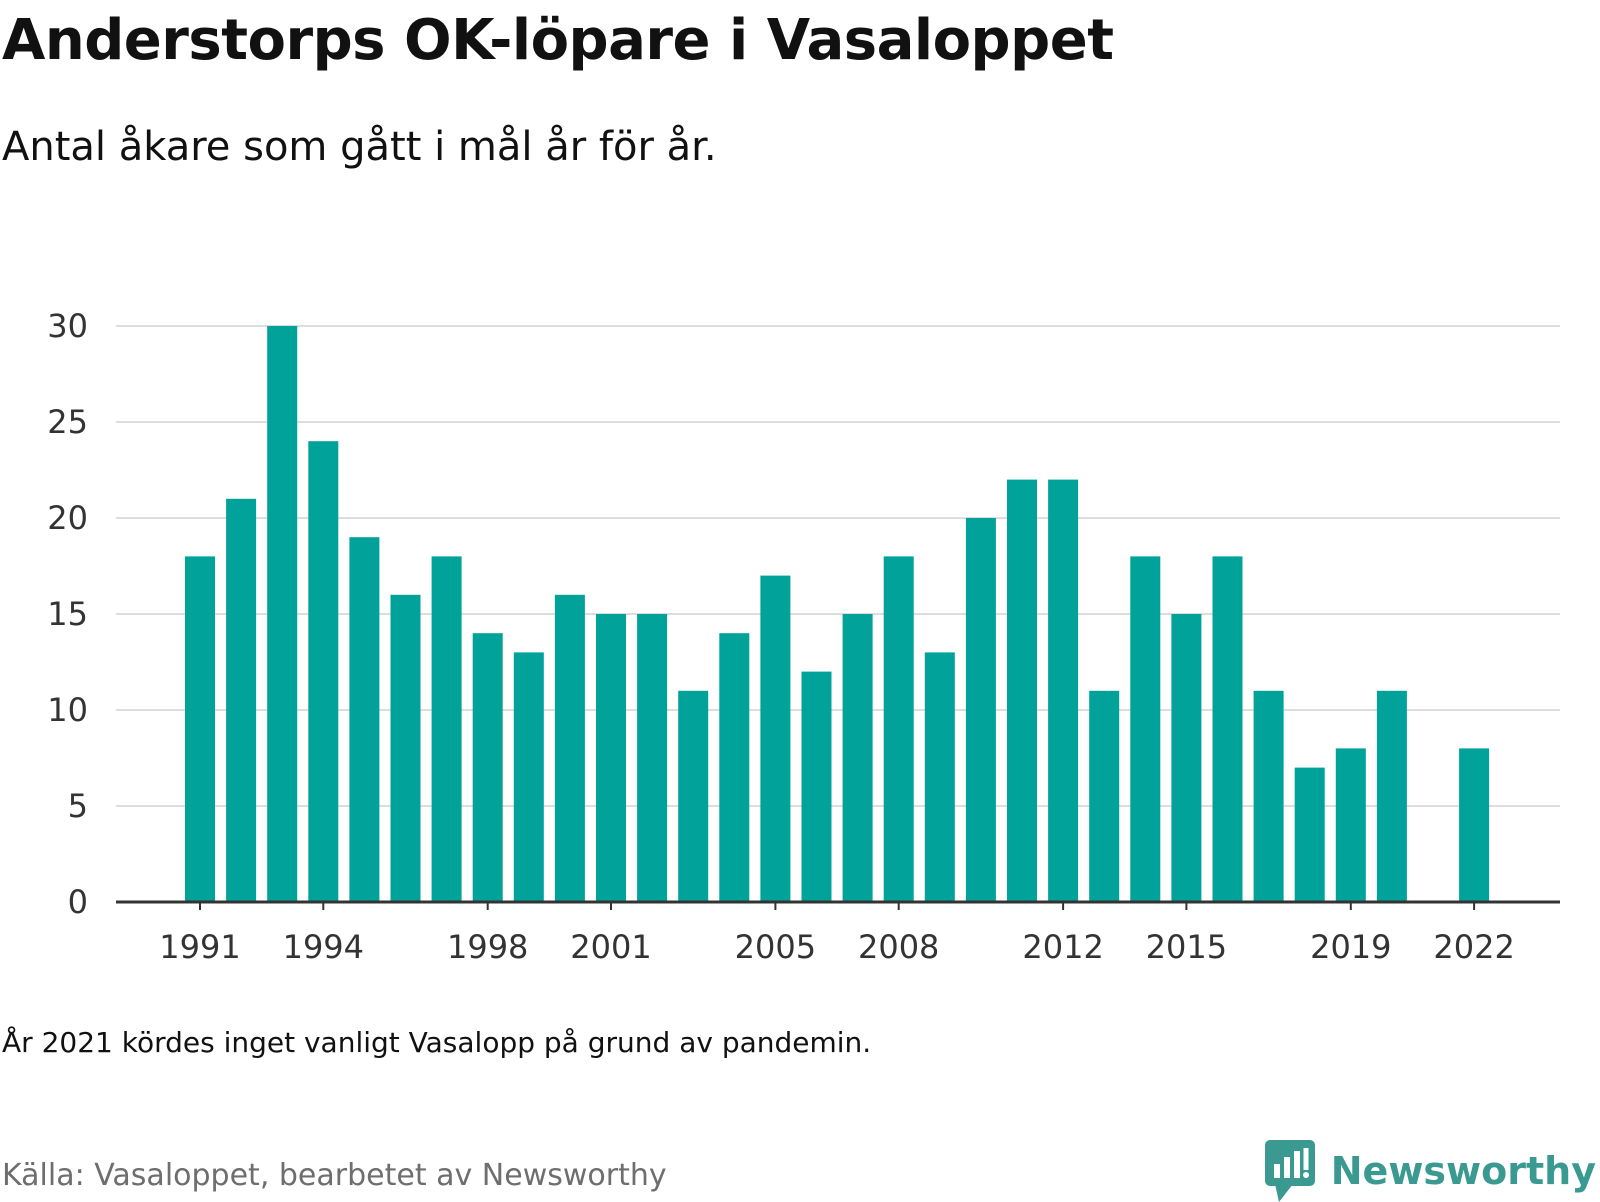 The height and width of the screenshot is (1202, 1600). What do you see at coordinates (837, 934) in the screenshot?
I see `x-axis-ticks: 1991 1994 1998 2001 2005 2008 2012 2015 2019 2022` at bounding box center [837, 934].